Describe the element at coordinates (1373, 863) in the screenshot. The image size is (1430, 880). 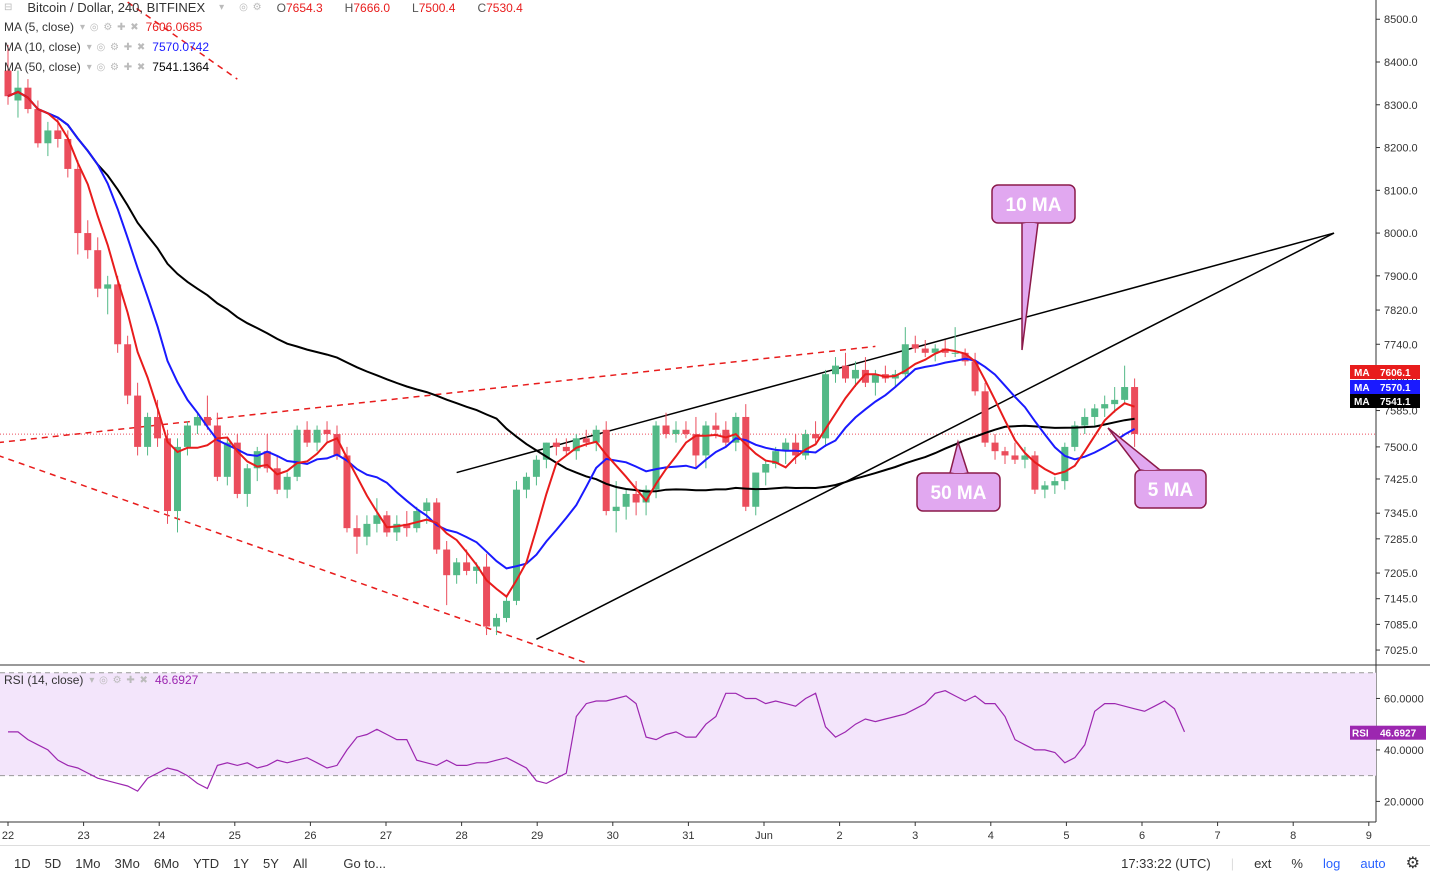
I see `auto-toggle: auto` at that location.